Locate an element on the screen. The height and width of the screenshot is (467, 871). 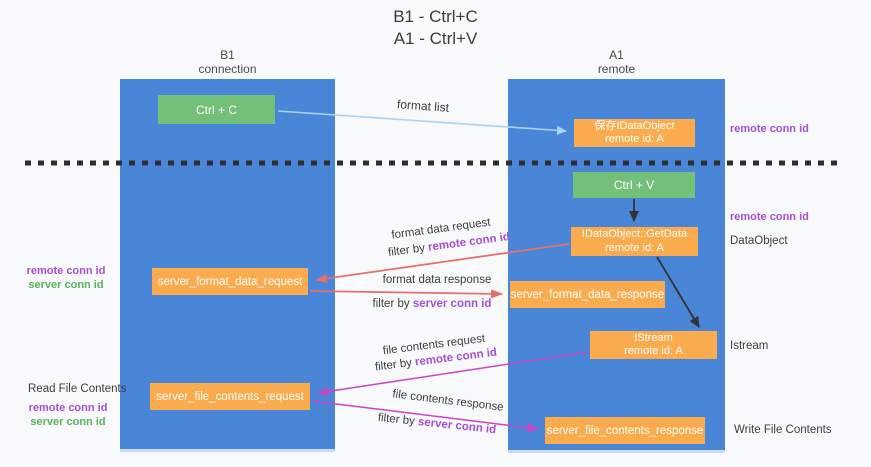
server-format-data-response-box: server_format_data_response is located at coordinates (587, 294).